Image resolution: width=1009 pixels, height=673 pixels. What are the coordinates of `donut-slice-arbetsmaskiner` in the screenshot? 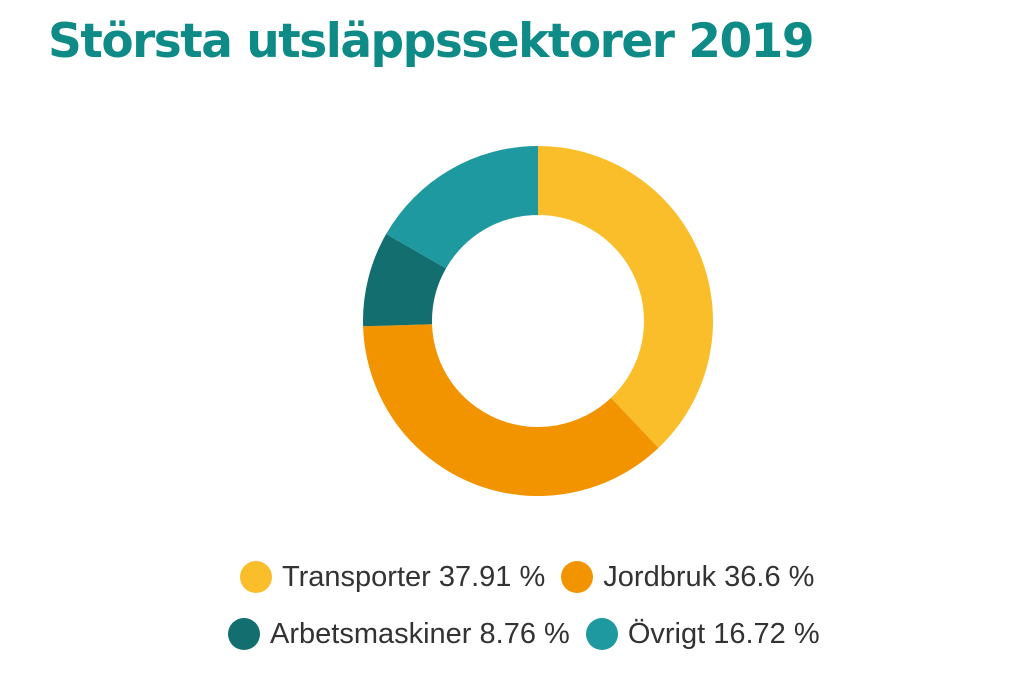 It's located at (405, 280).